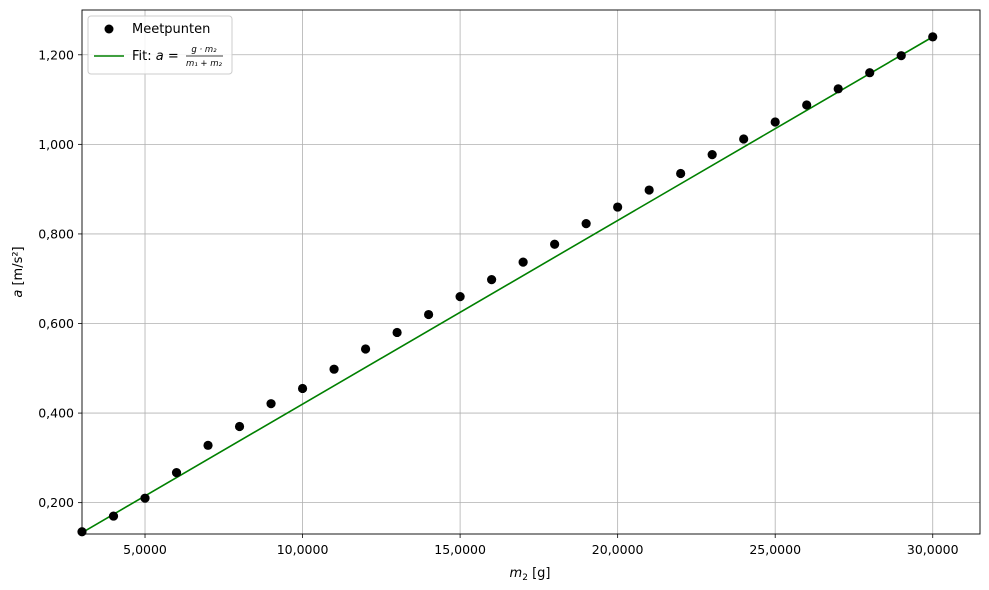 The height and width of the screenshot is (590, 989). What do you see at coordinates (933, 549) in the screenshot?
I see `x-tick-label: 30,0000` at bounding box center [933, 549].